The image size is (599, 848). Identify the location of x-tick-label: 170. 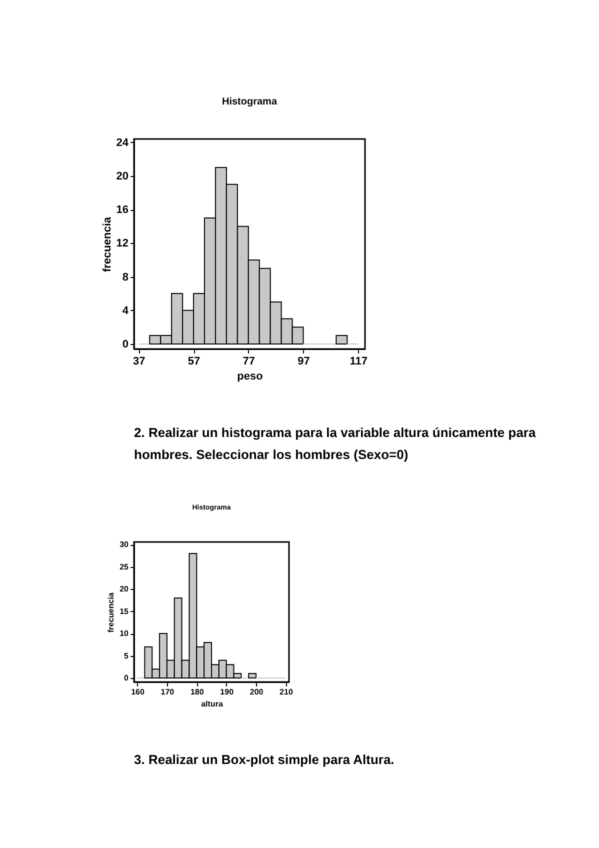
(167, 692).